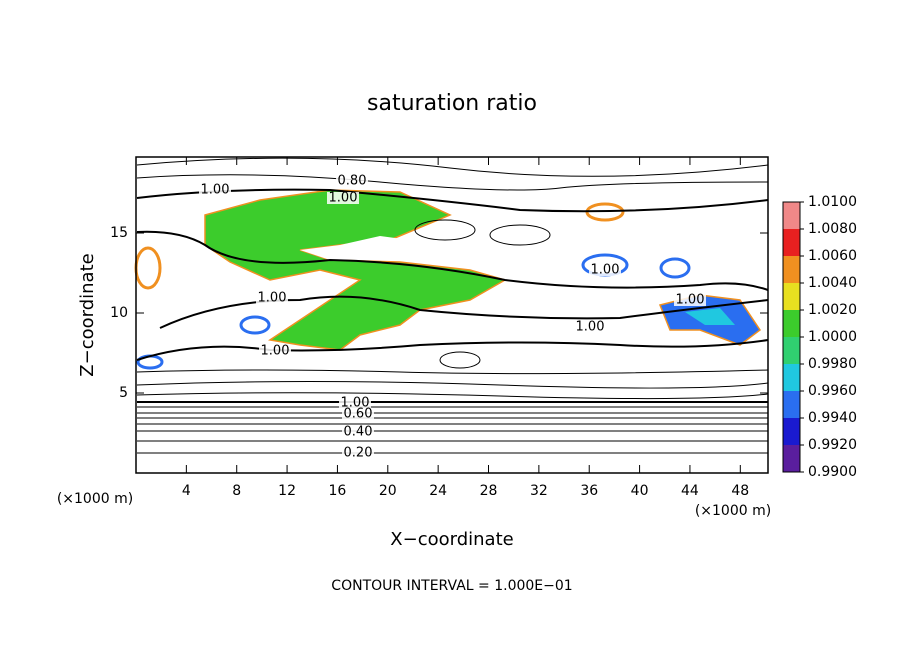  What do you see at coordinates (539, 491) in the screenshot?
I see `x-tick-label: 32` at bounding box center [539, 491].